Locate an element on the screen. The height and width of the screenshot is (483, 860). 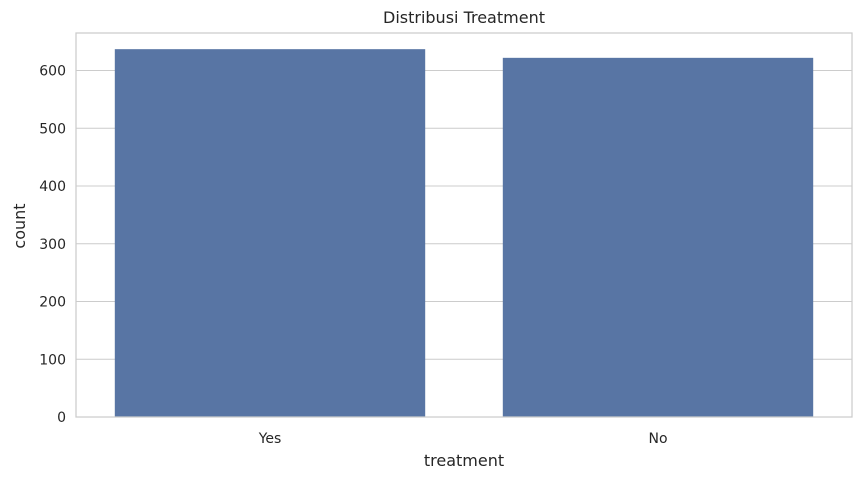
y-tick-labels: 0 100 200 300 400 500 600 is located at coordinates (52, 245).